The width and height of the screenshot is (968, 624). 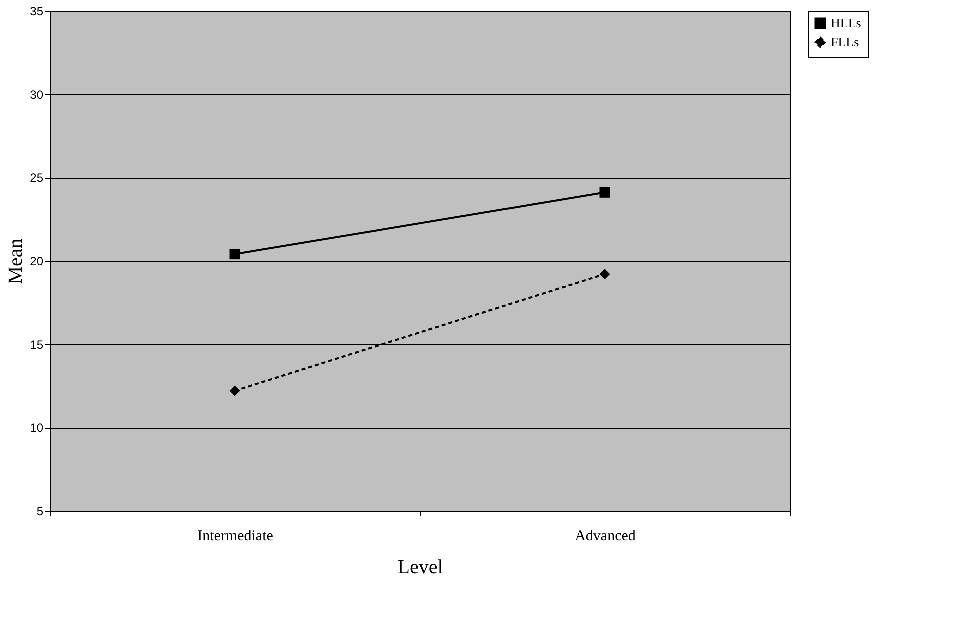 I want to click on x-axis-title: Level, so click(x=421, y=567).